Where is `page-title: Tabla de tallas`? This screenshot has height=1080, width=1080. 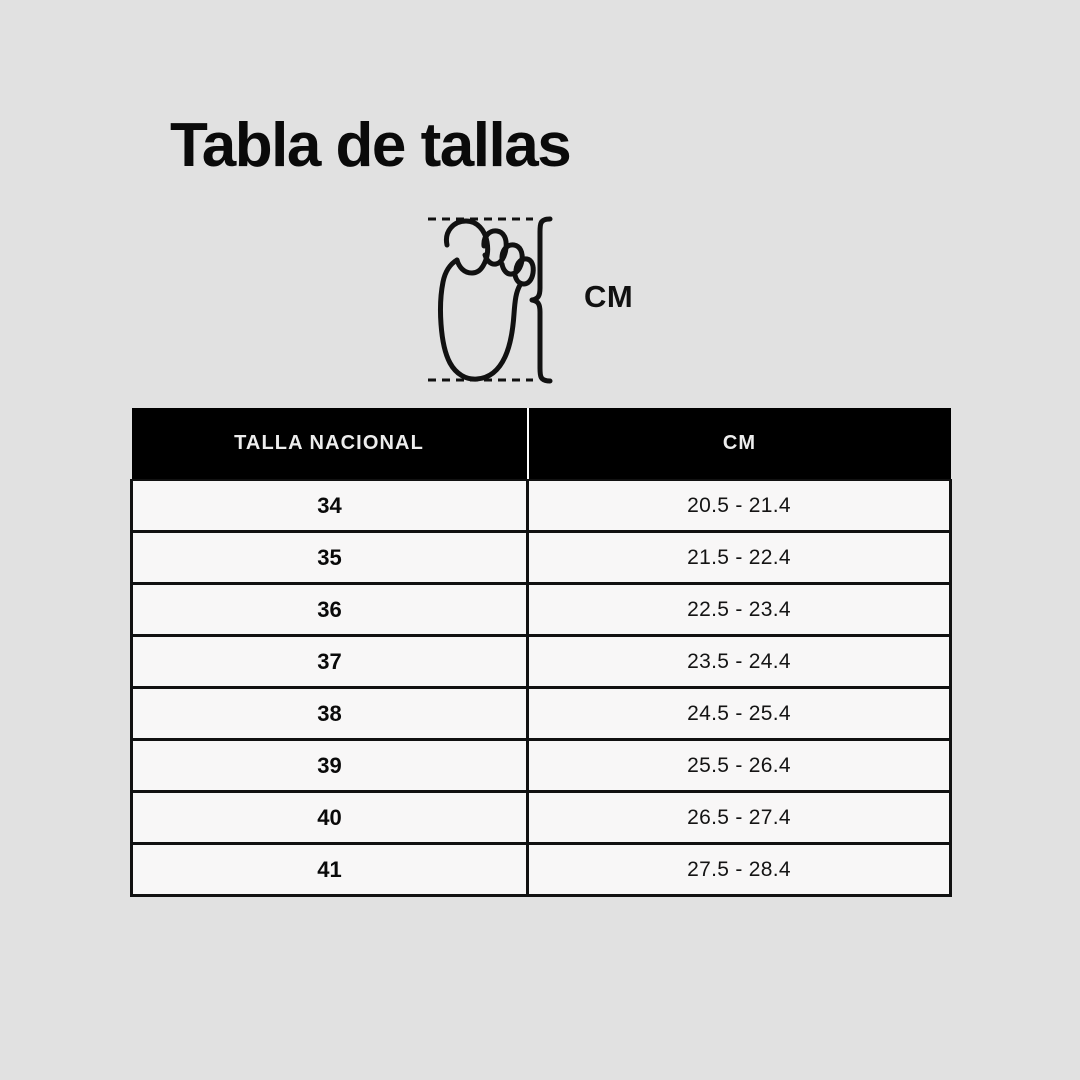 page-title: Tabla de tallas is located at coordinates (371, 145).